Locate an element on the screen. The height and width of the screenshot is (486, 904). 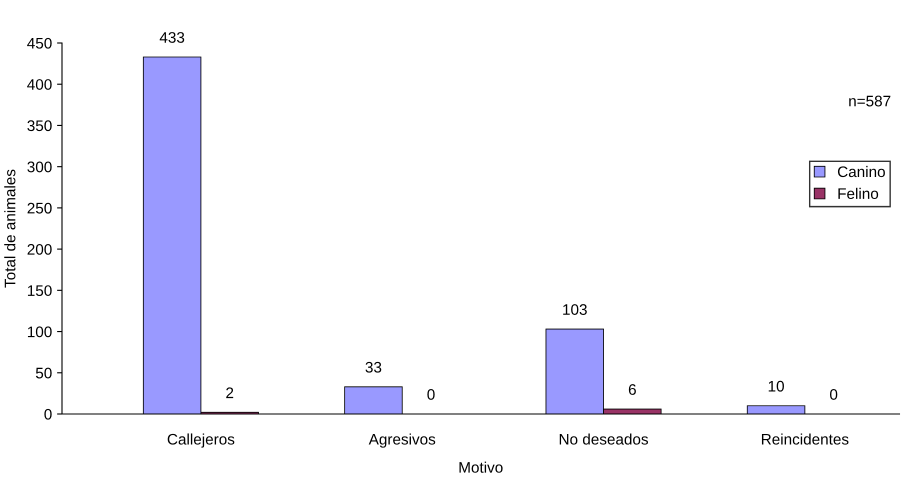
data-label: 2 is located at coordinates (230, 392).